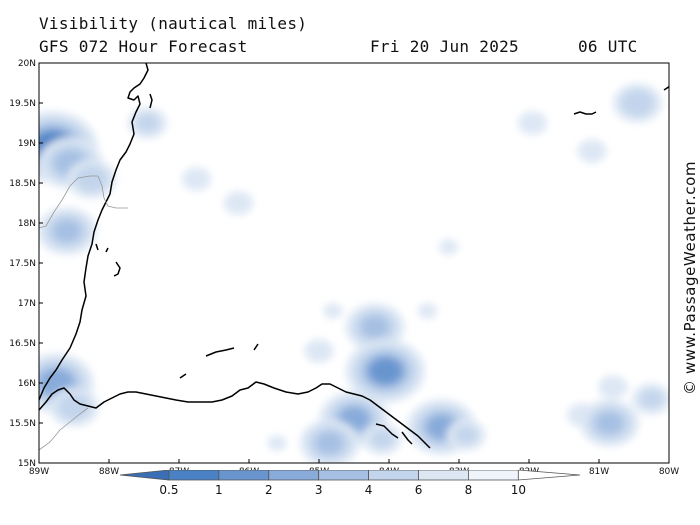  Describe the element at coordinates (22, 424) in the screenshot. I see `lat-tick-label: 15.5N` at that location.